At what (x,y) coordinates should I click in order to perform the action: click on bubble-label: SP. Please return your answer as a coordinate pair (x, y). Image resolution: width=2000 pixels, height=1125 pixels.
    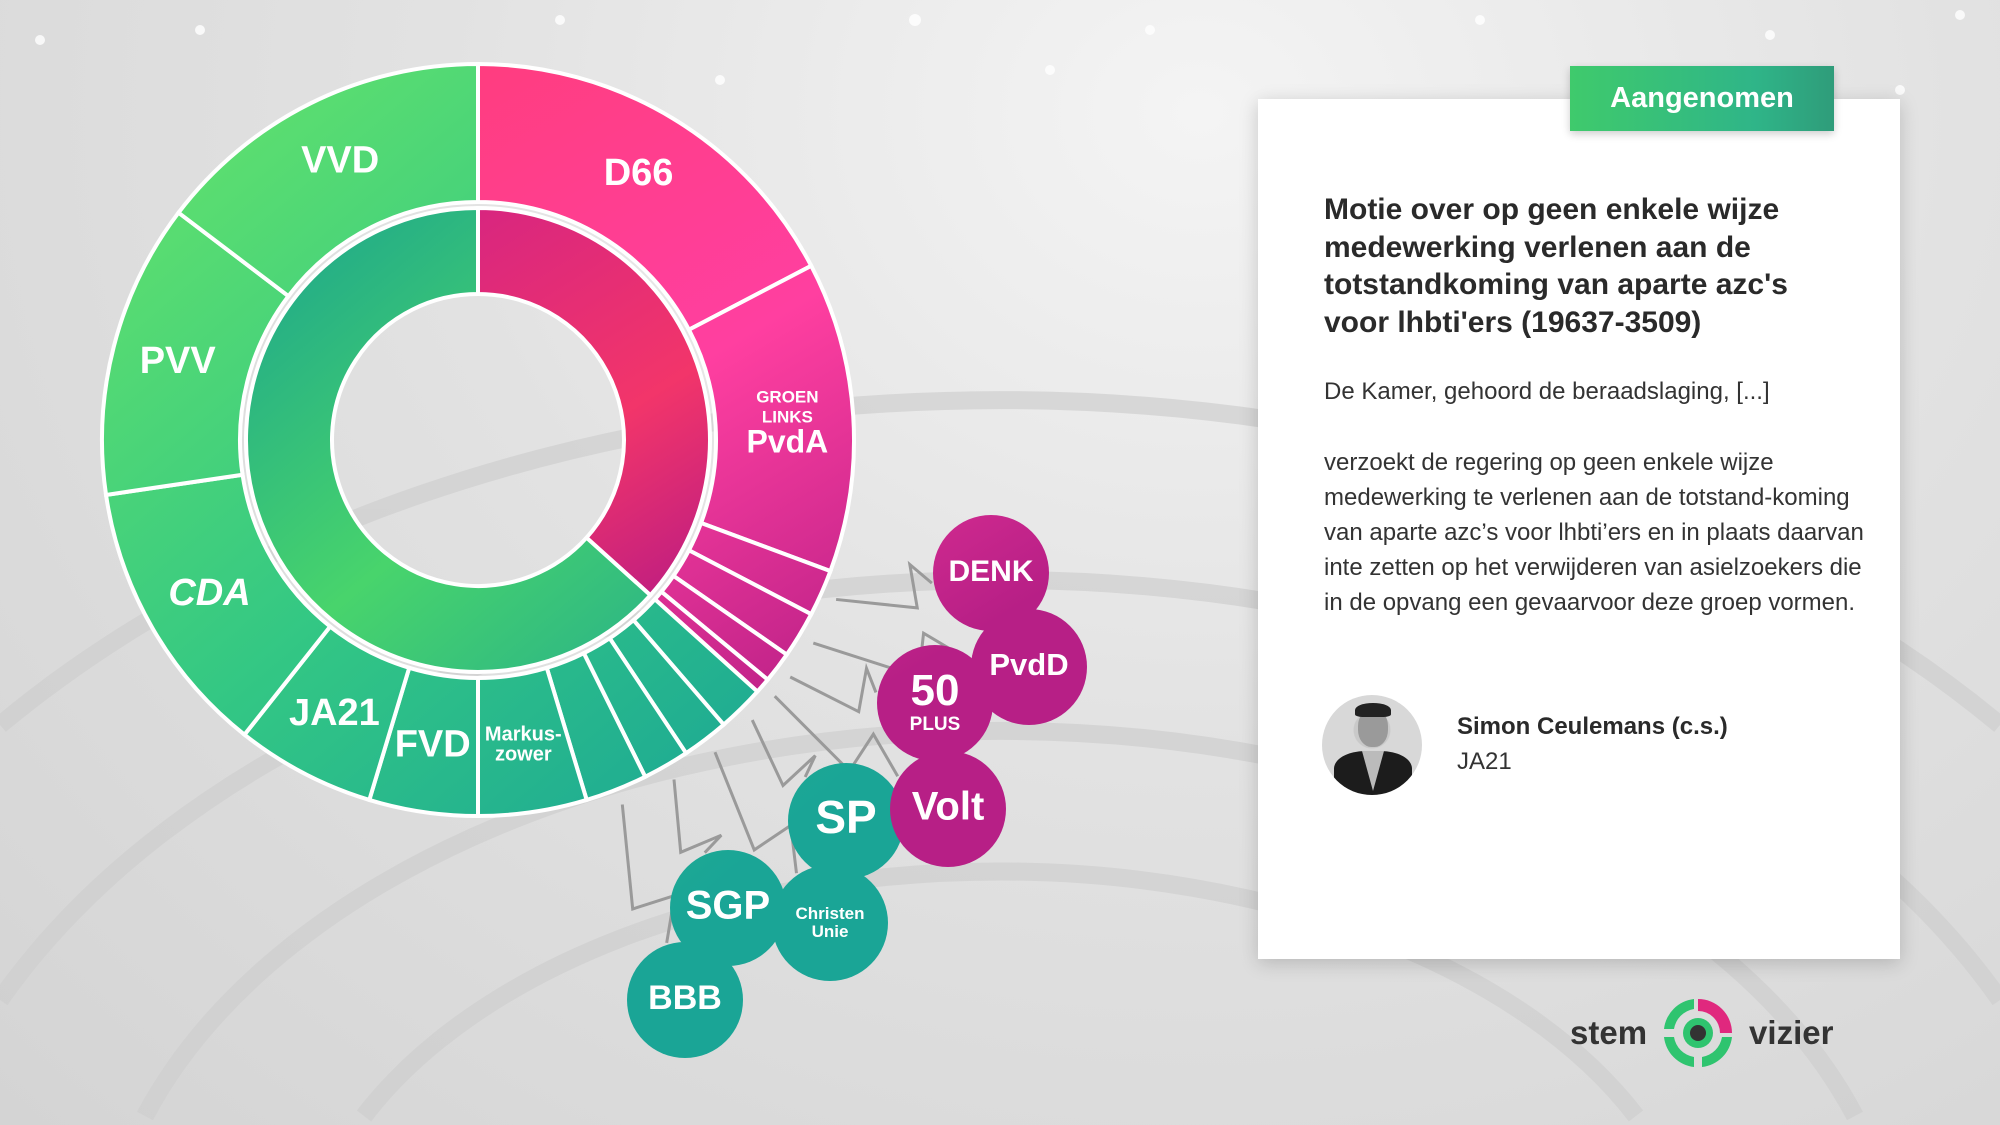
    Looking at the image, I should click on (845, 817).